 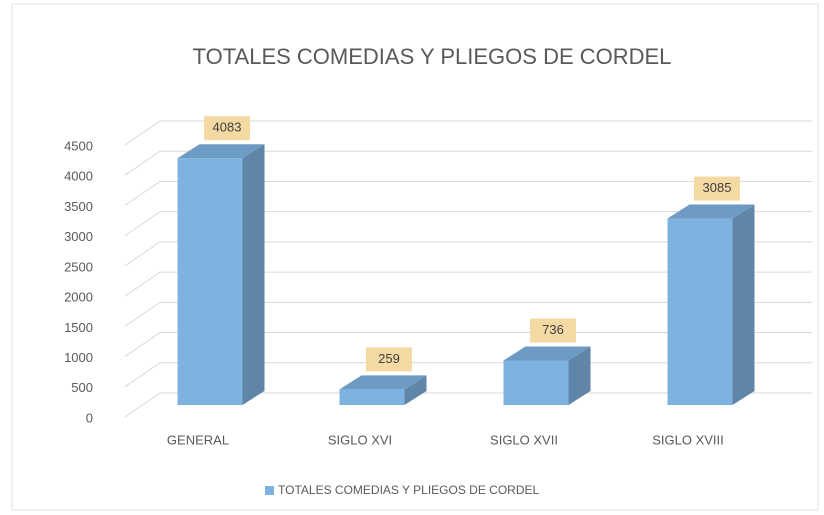 I want to click on data-label: 259, so click(x=389, y=358).